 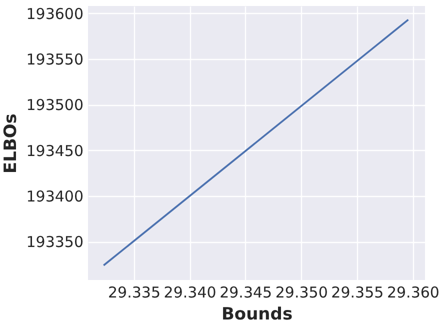 I want to click on y-tick-label: 193350, so click(x=55, y=242).